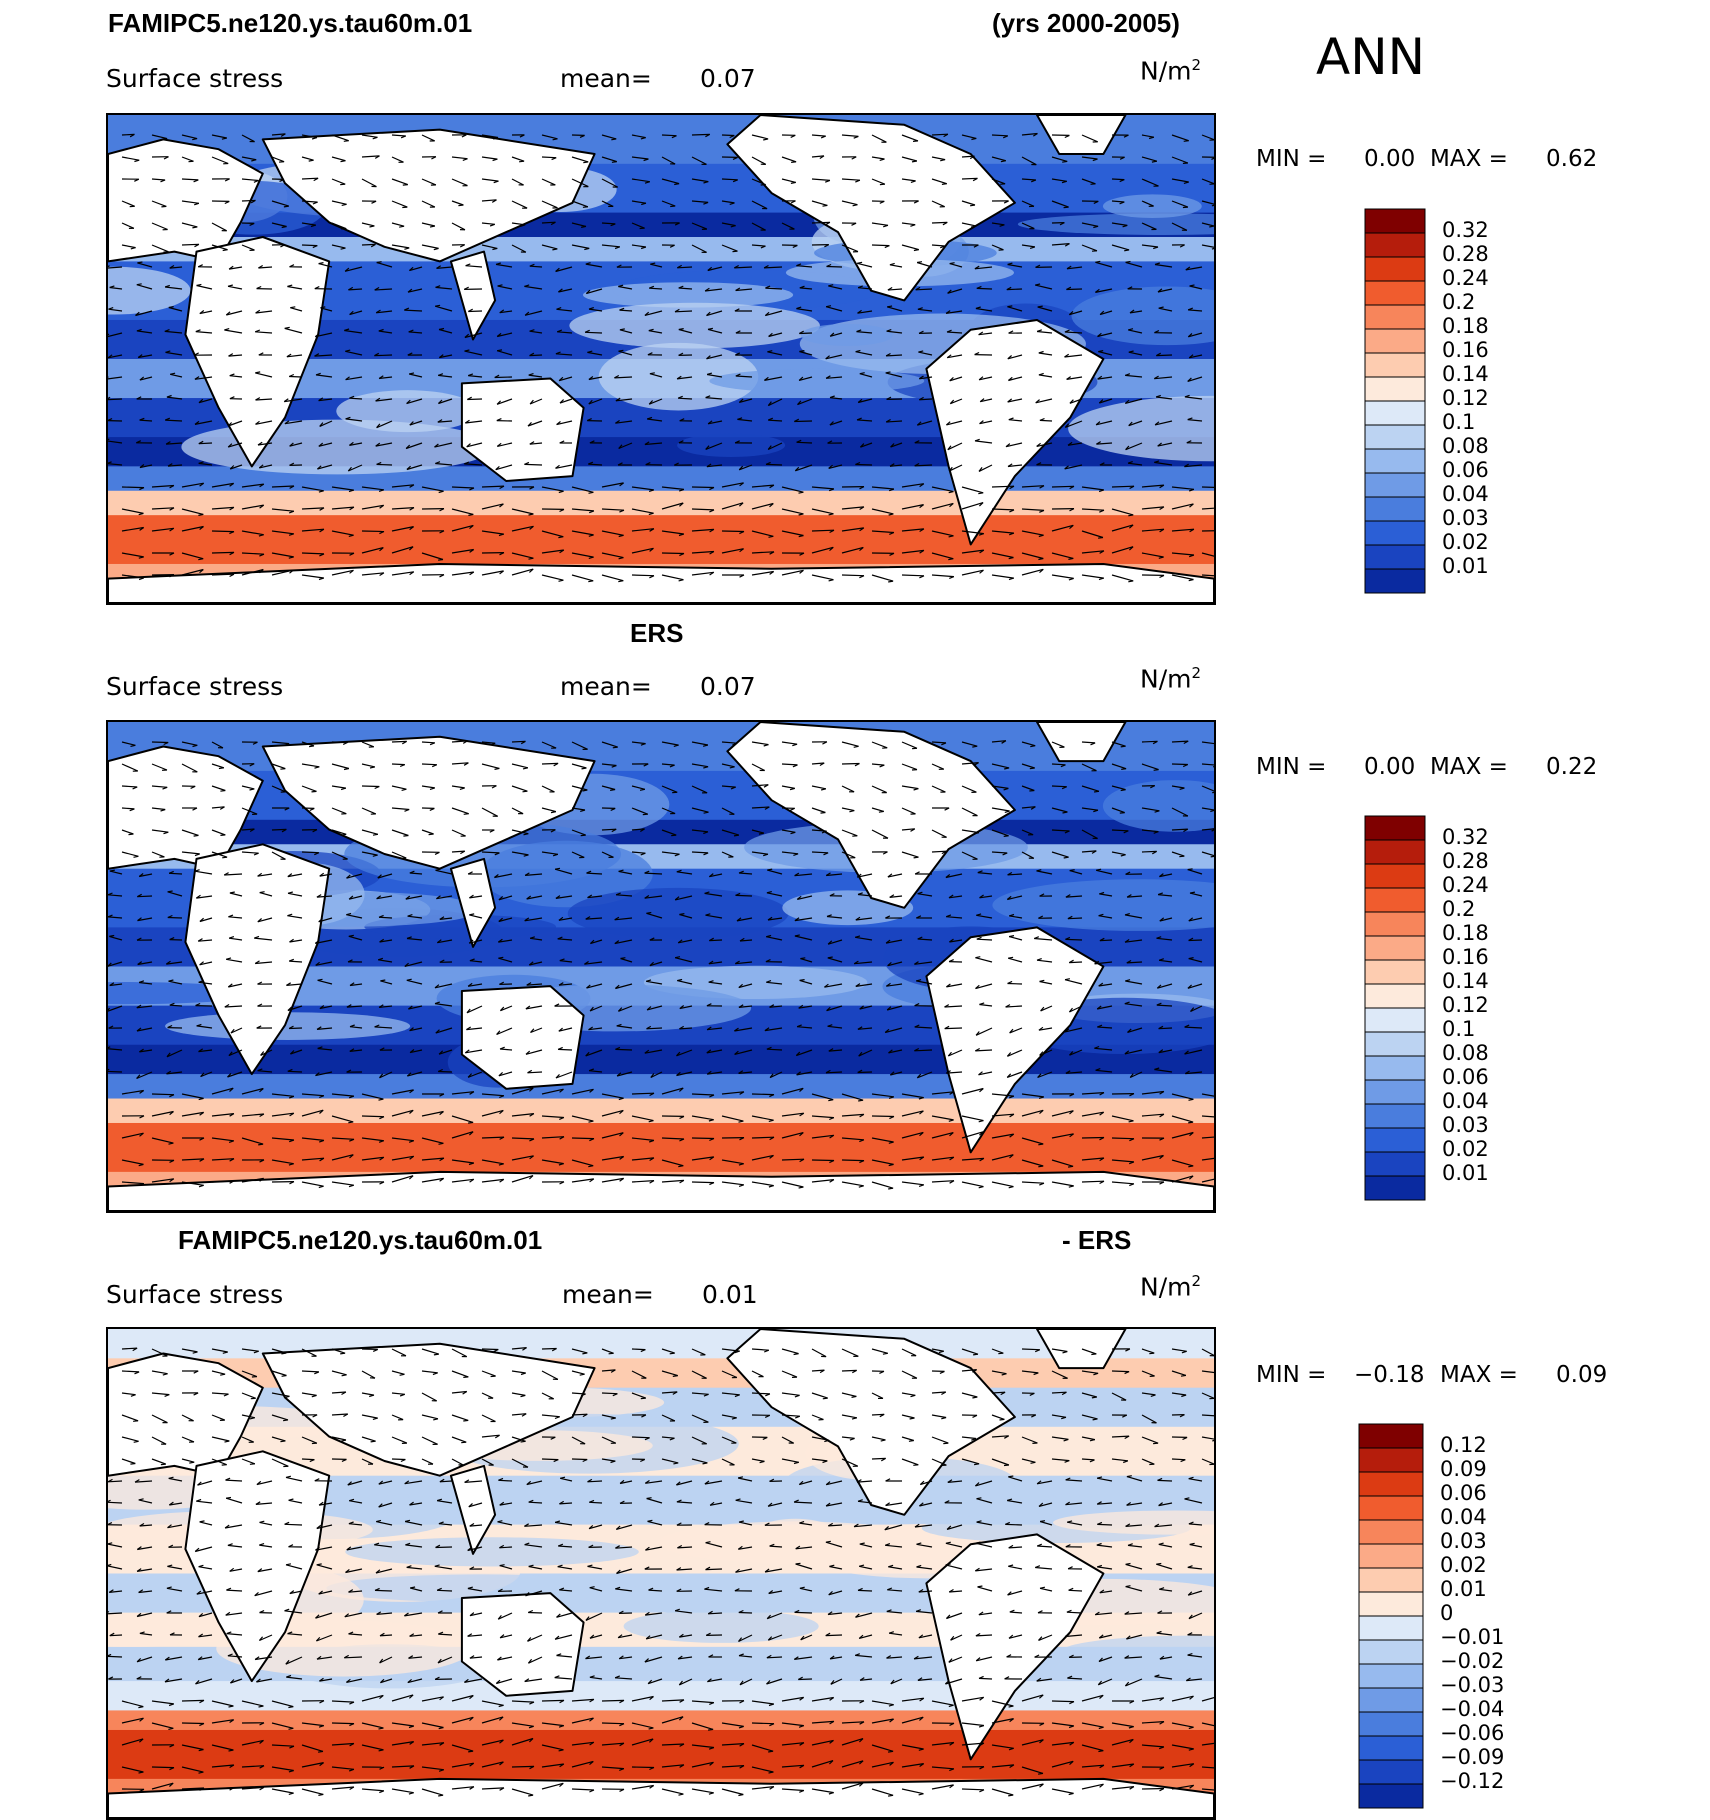 The width and height of the screenshot is (1710, 1820). What do you see at coordinates (1465, 861) in the screenshot?
I see `colorbar-tick-label: 0.28` at bounding box center [1465, 861].